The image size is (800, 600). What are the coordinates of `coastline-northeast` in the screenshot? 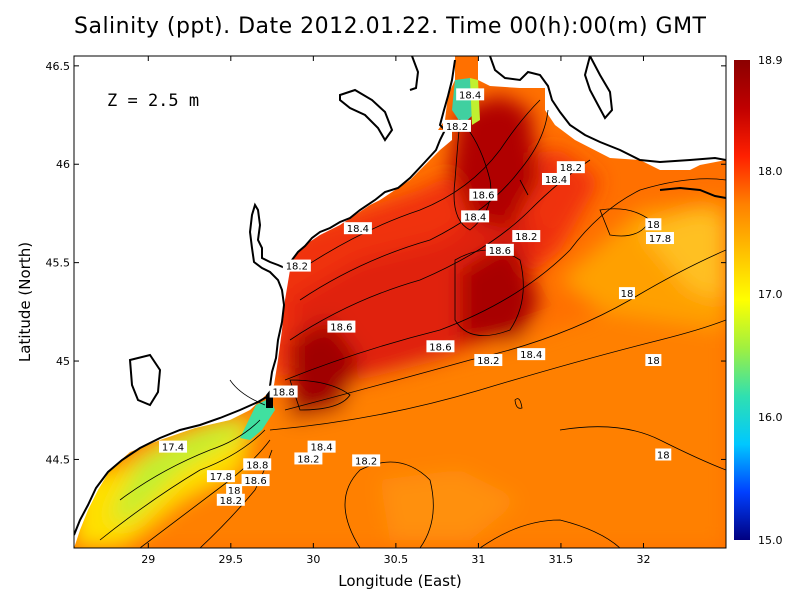 It's located at (607, 110).